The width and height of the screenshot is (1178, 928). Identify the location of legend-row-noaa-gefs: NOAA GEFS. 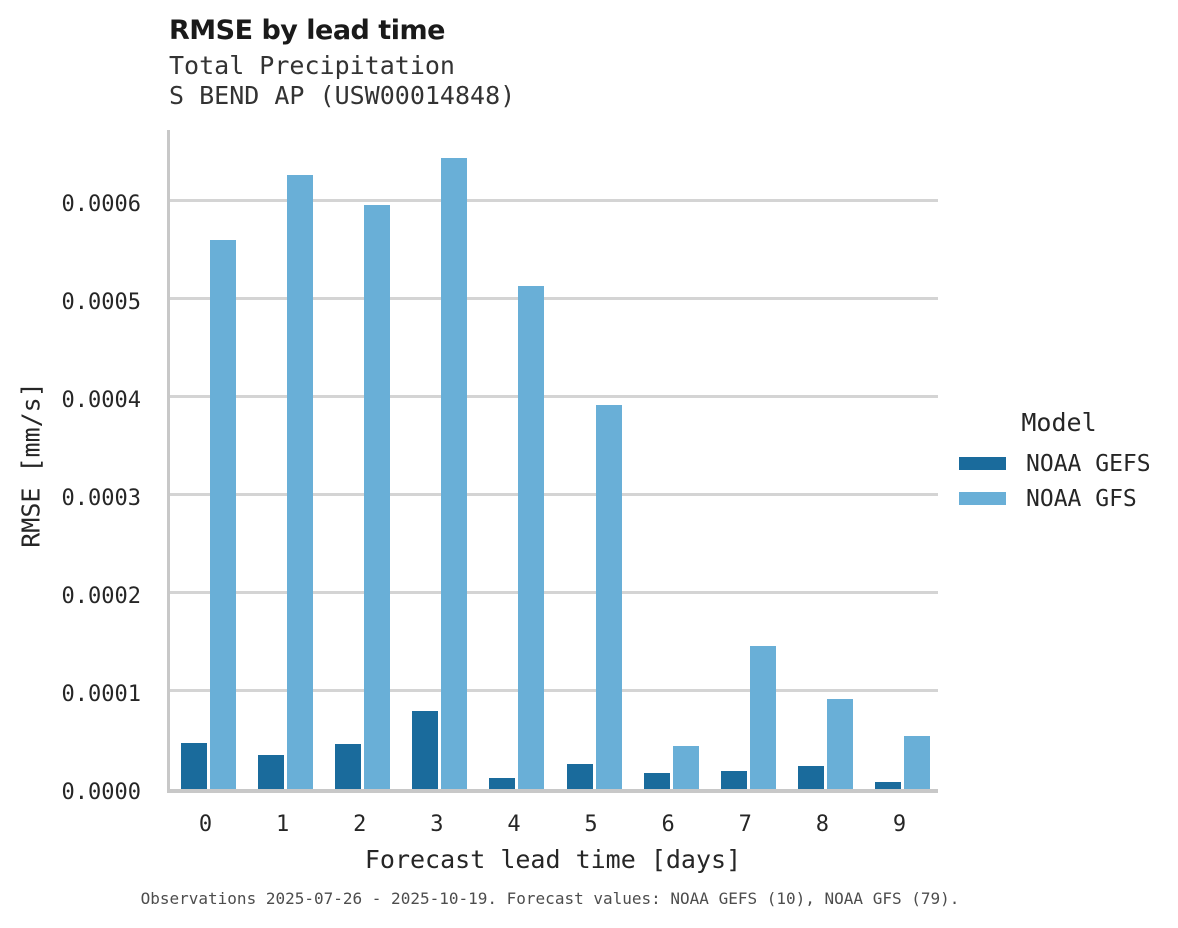
(1059, 463).